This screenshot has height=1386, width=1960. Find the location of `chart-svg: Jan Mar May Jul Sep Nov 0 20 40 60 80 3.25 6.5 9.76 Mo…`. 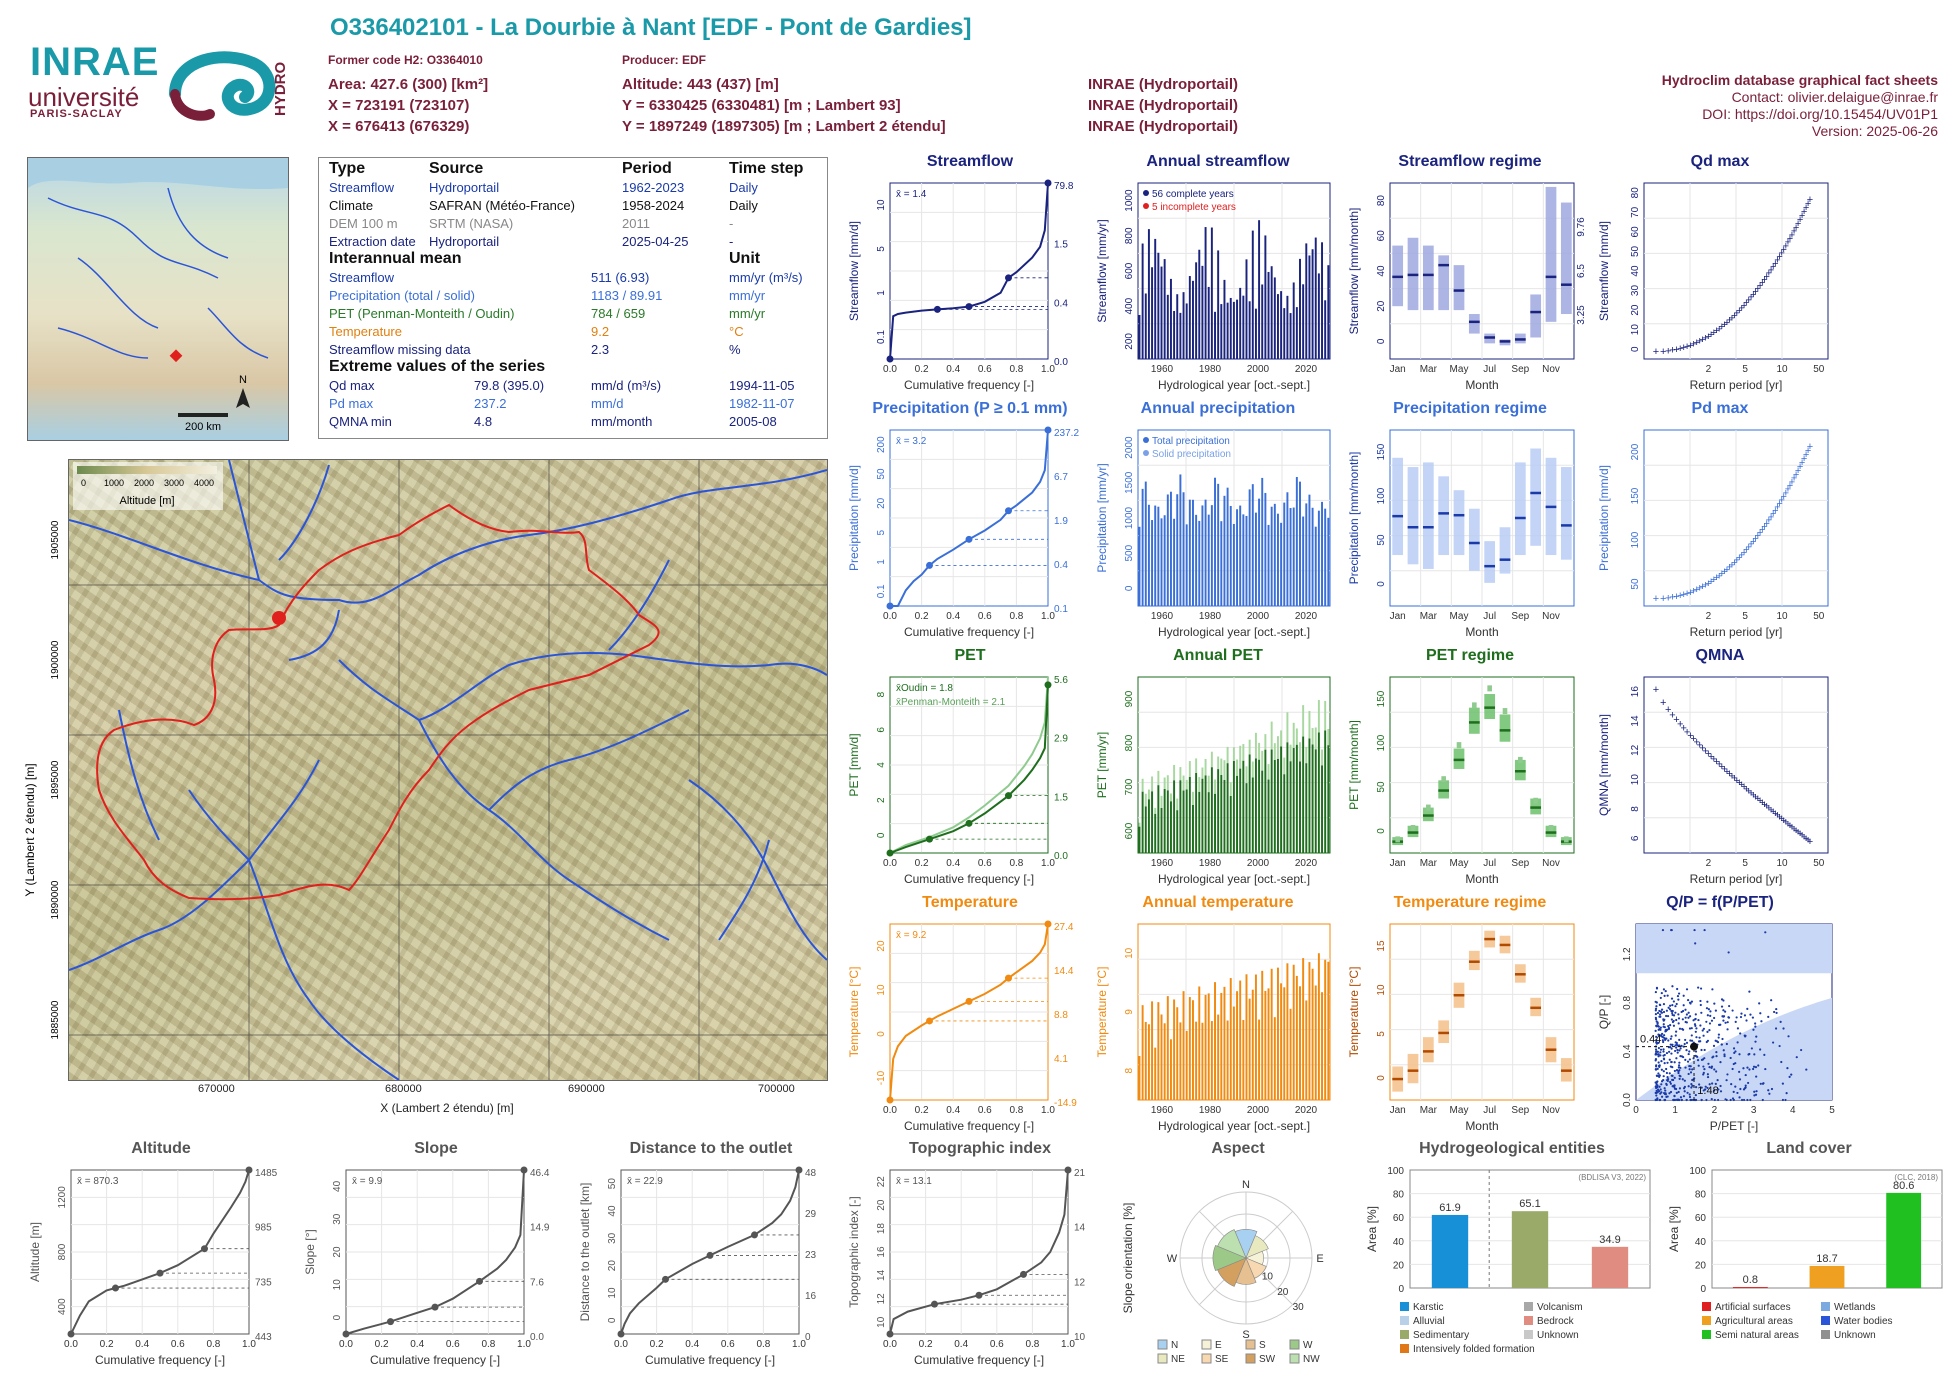

chart-svg: Jan Mar May Jul Sep Nov 0 20 40 60 80 3.25 6.5 9.76 Mo… is located at coordinates (1470, 287).